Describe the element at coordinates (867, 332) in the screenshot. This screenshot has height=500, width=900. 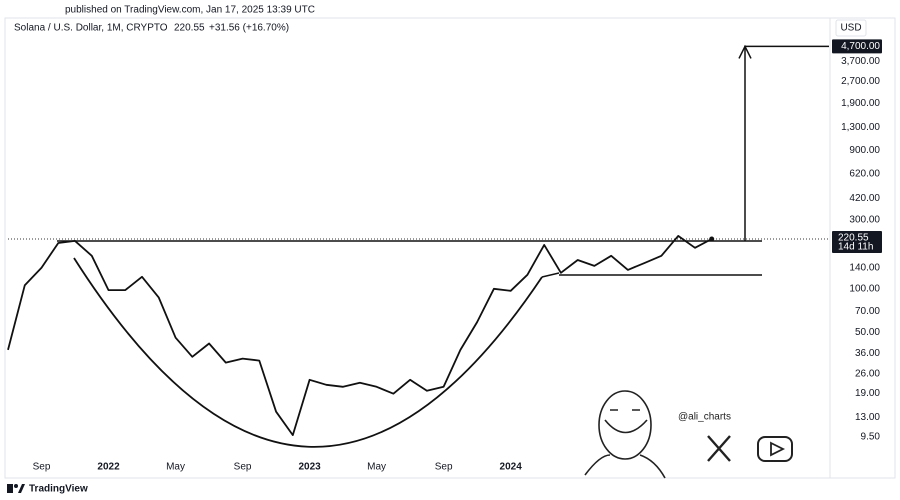
I see `y-tick-label: 50.00` at that location.